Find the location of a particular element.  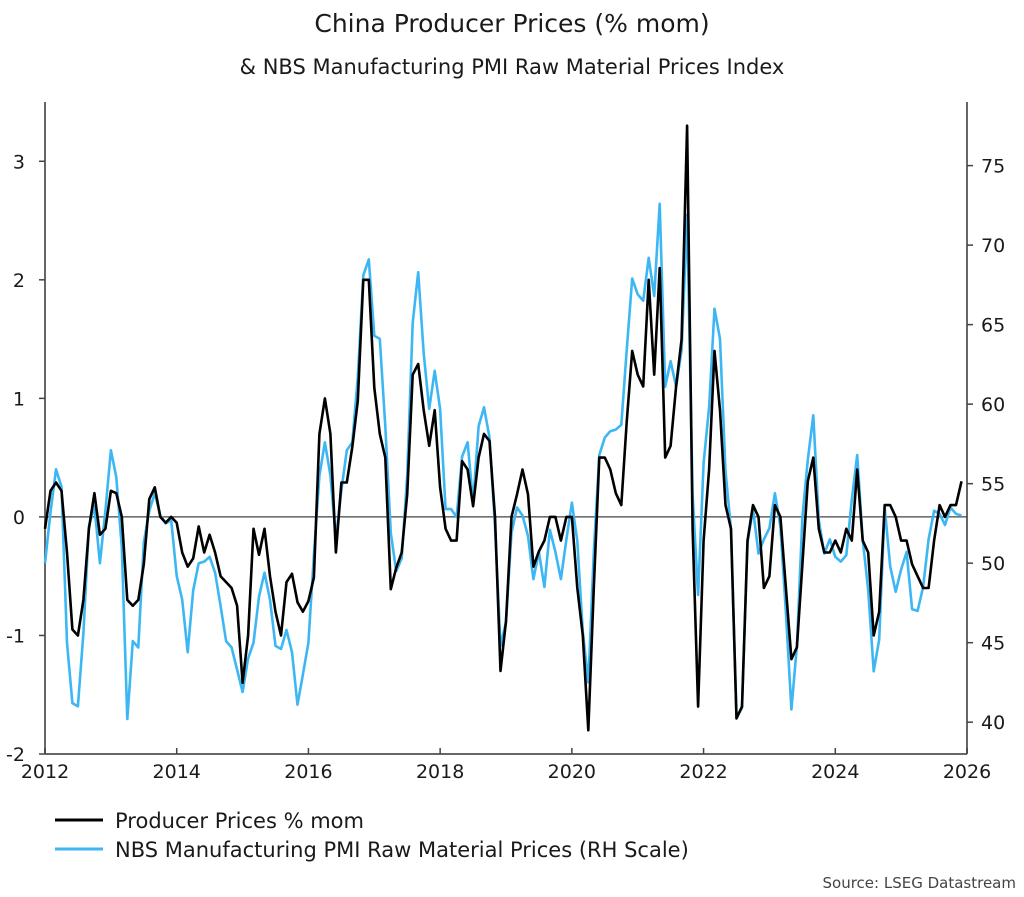

x-tick-label: 2014 is located at coordinates (177, 772).